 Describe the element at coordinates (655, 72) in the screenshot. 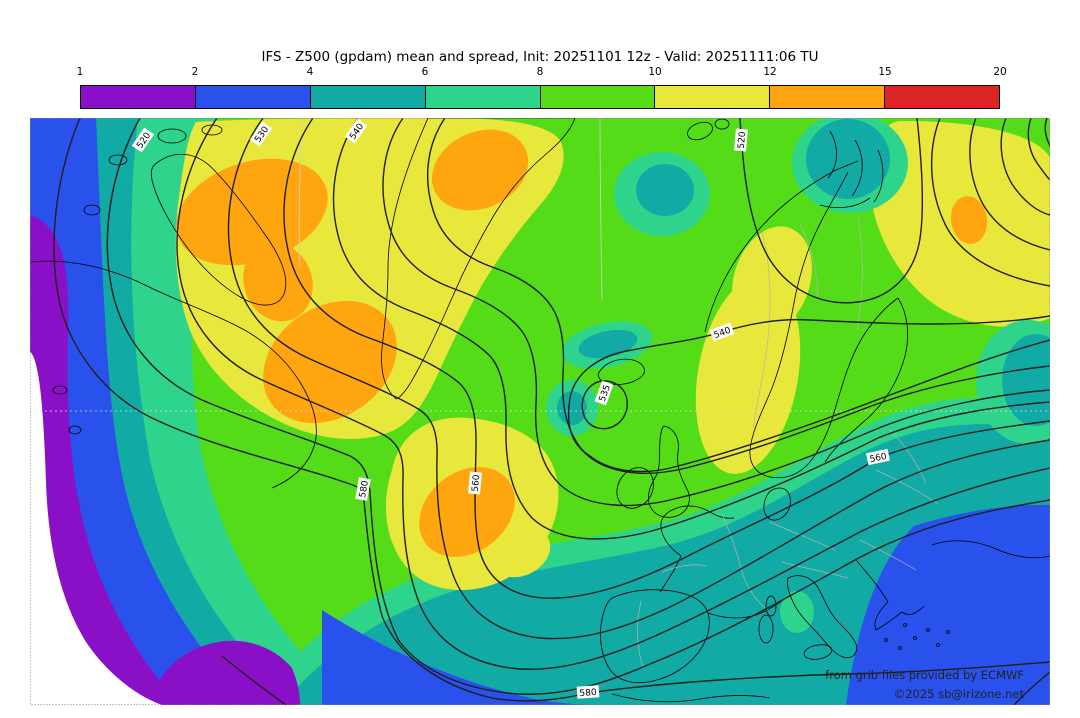

I see `colorbar-tick: 10` at that location.